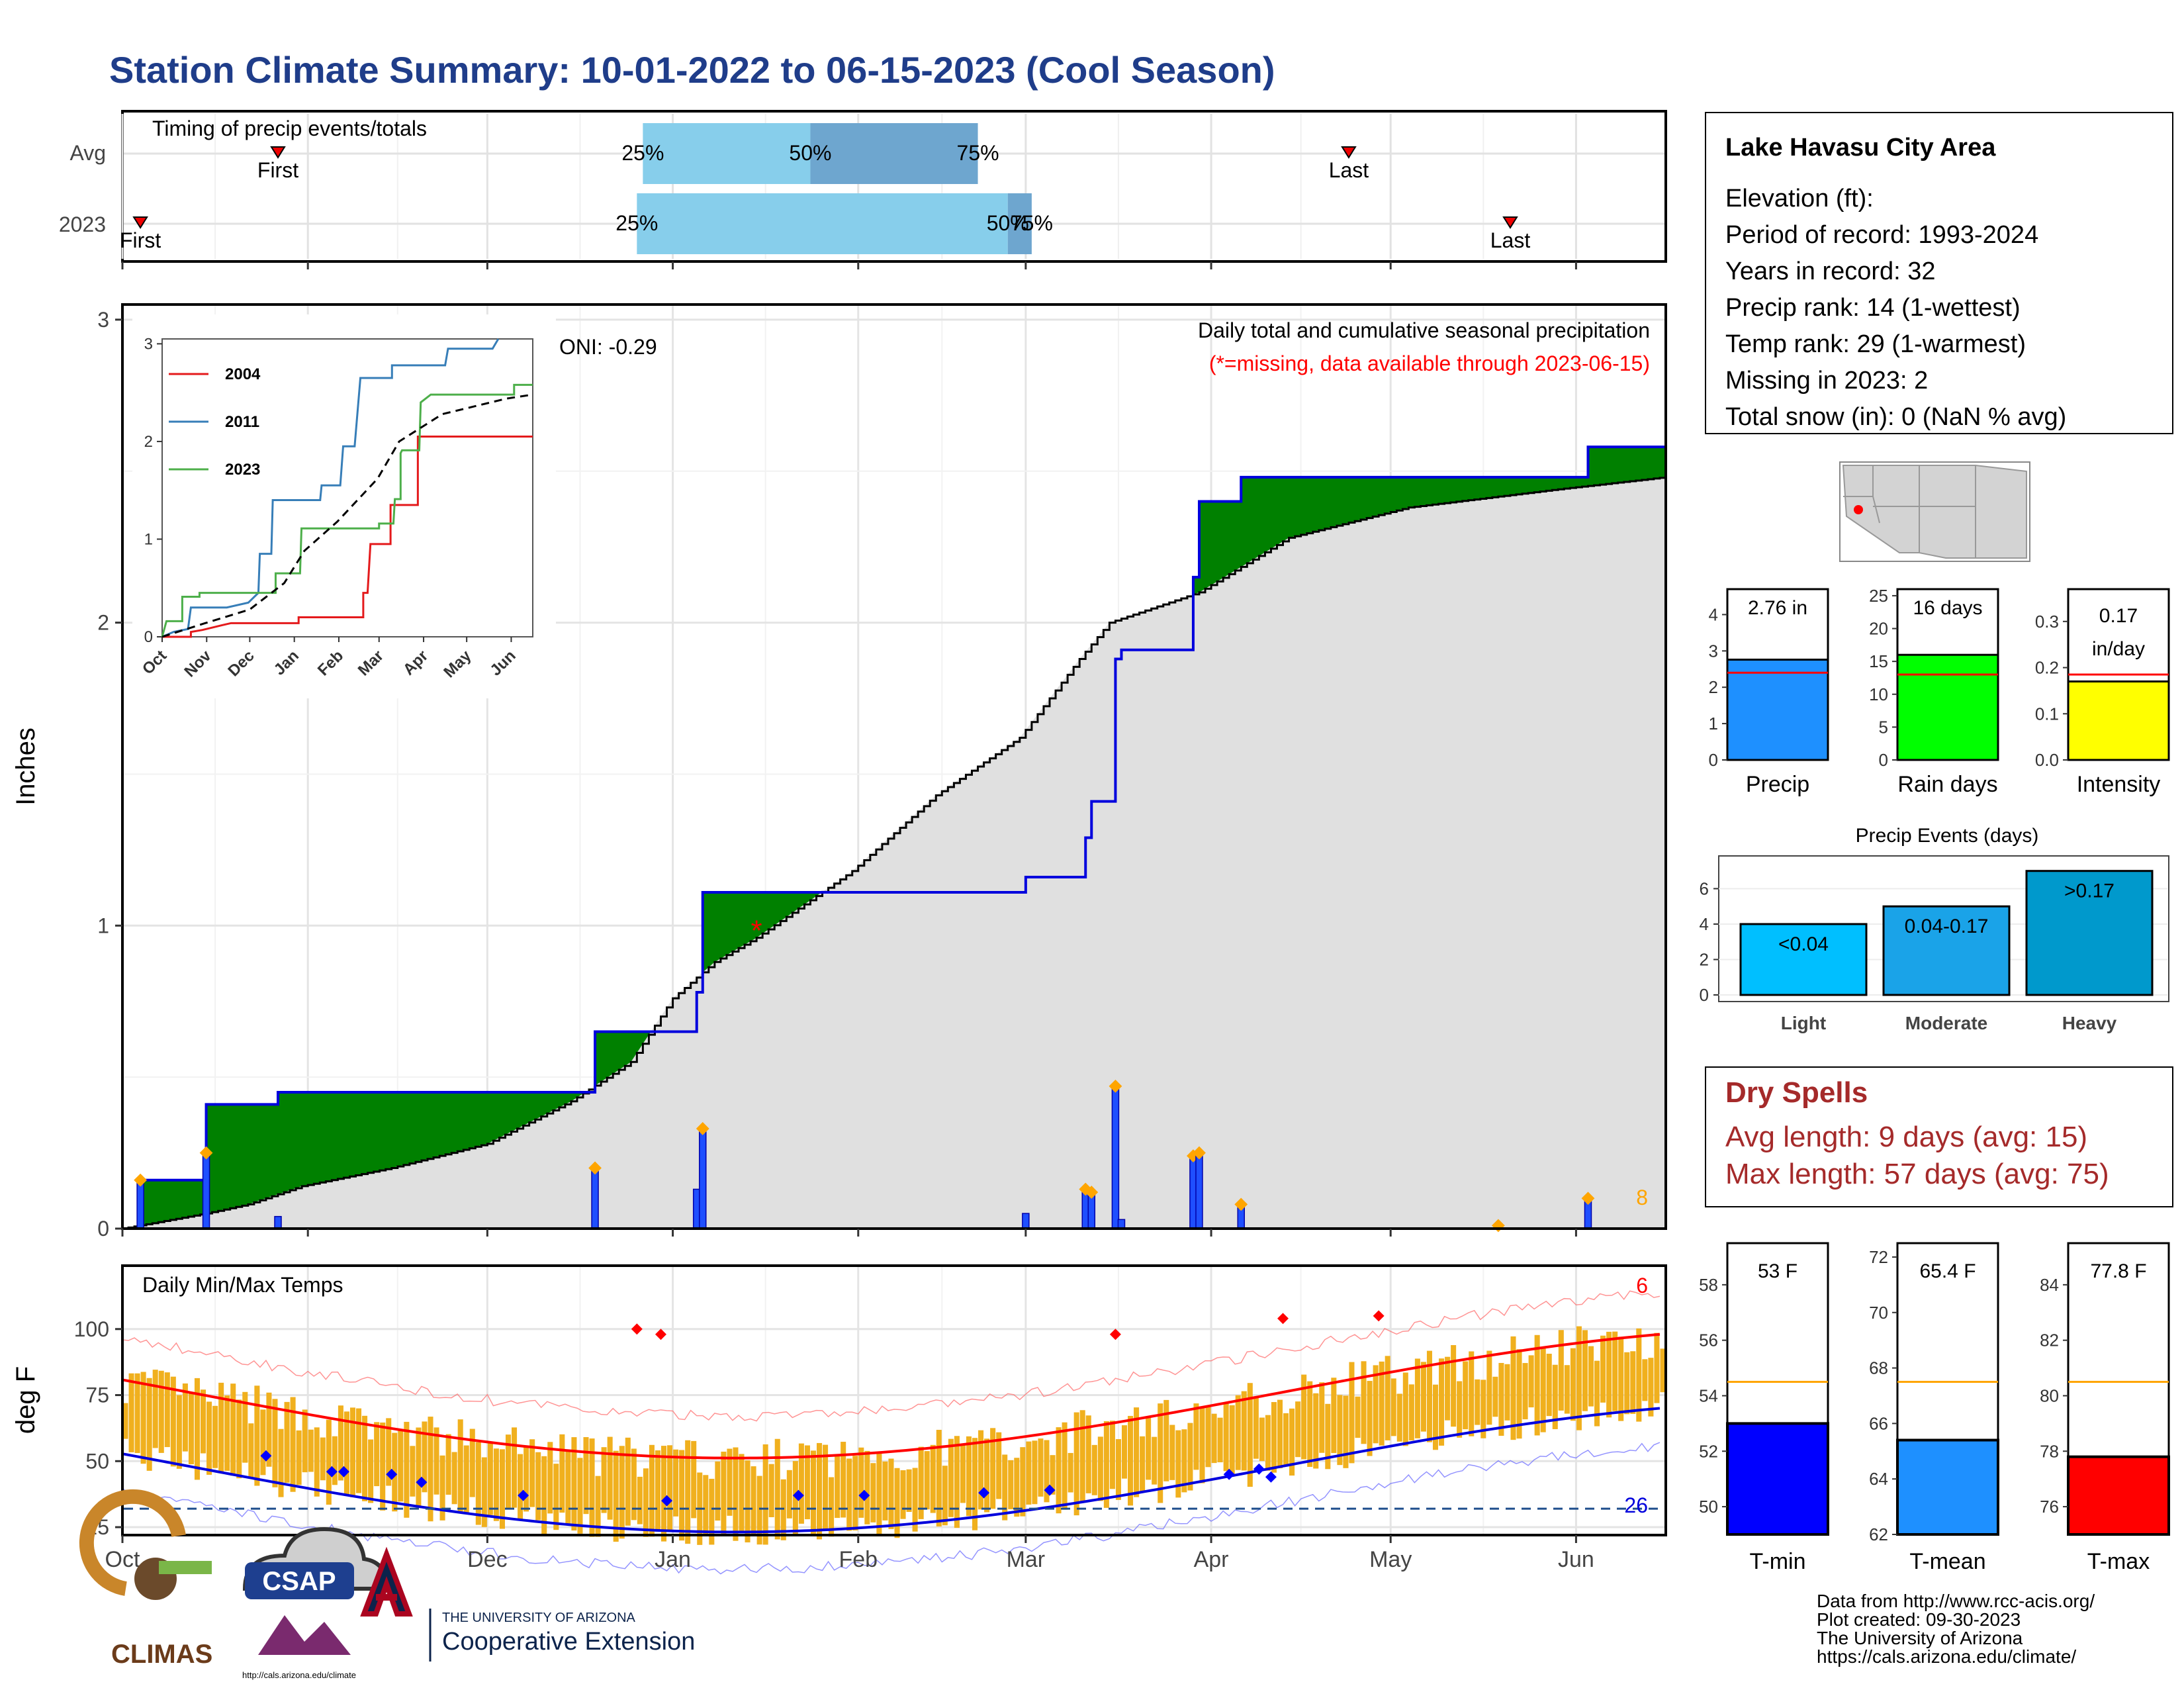 This screenshot has width=2184, height=1688. I want to click on temp-label: Daily Min/Max Temps, so click(242, 1285).